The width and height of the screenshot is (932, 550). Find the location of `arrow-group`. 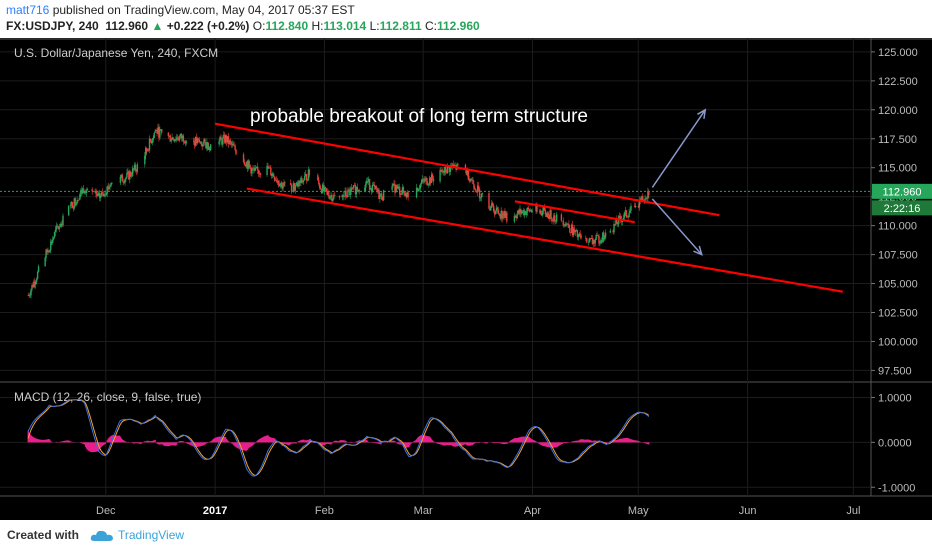

arrow-group is located at coordinates (679, 182).